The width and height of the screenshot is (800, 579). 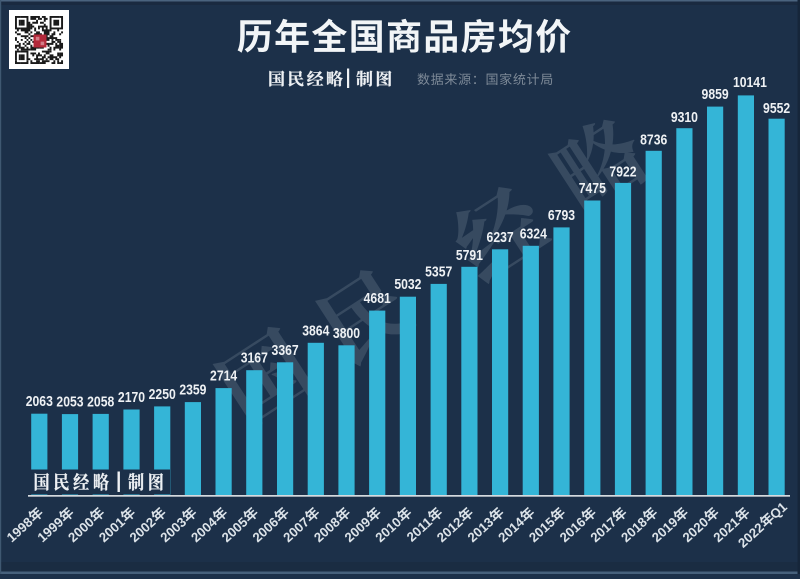 What do you see at coordinates (254, 358) in the screenshot?
I see `svg-text: 3167` at bounding box center [254, 358].